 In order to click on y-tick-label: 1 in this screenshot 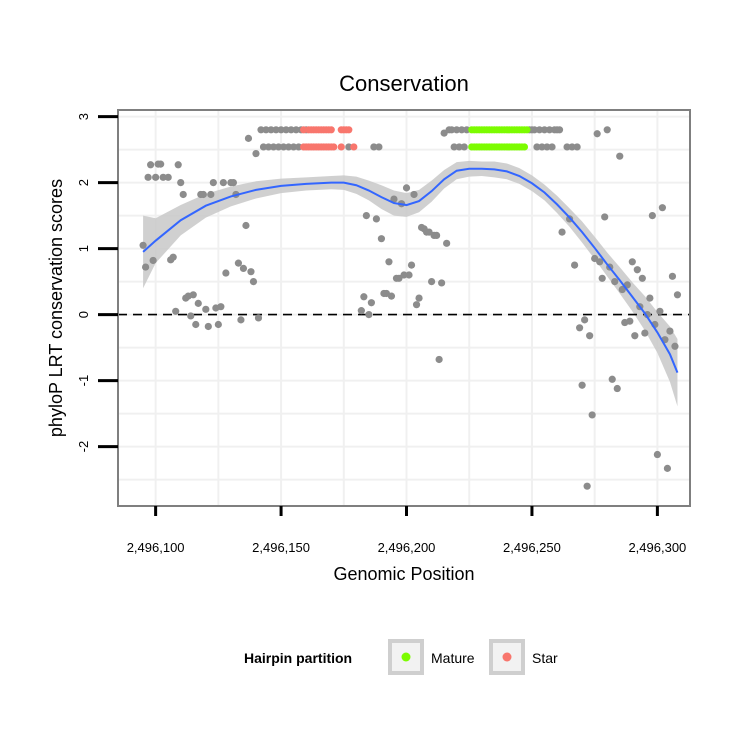, I will do `click(83, 248)`.